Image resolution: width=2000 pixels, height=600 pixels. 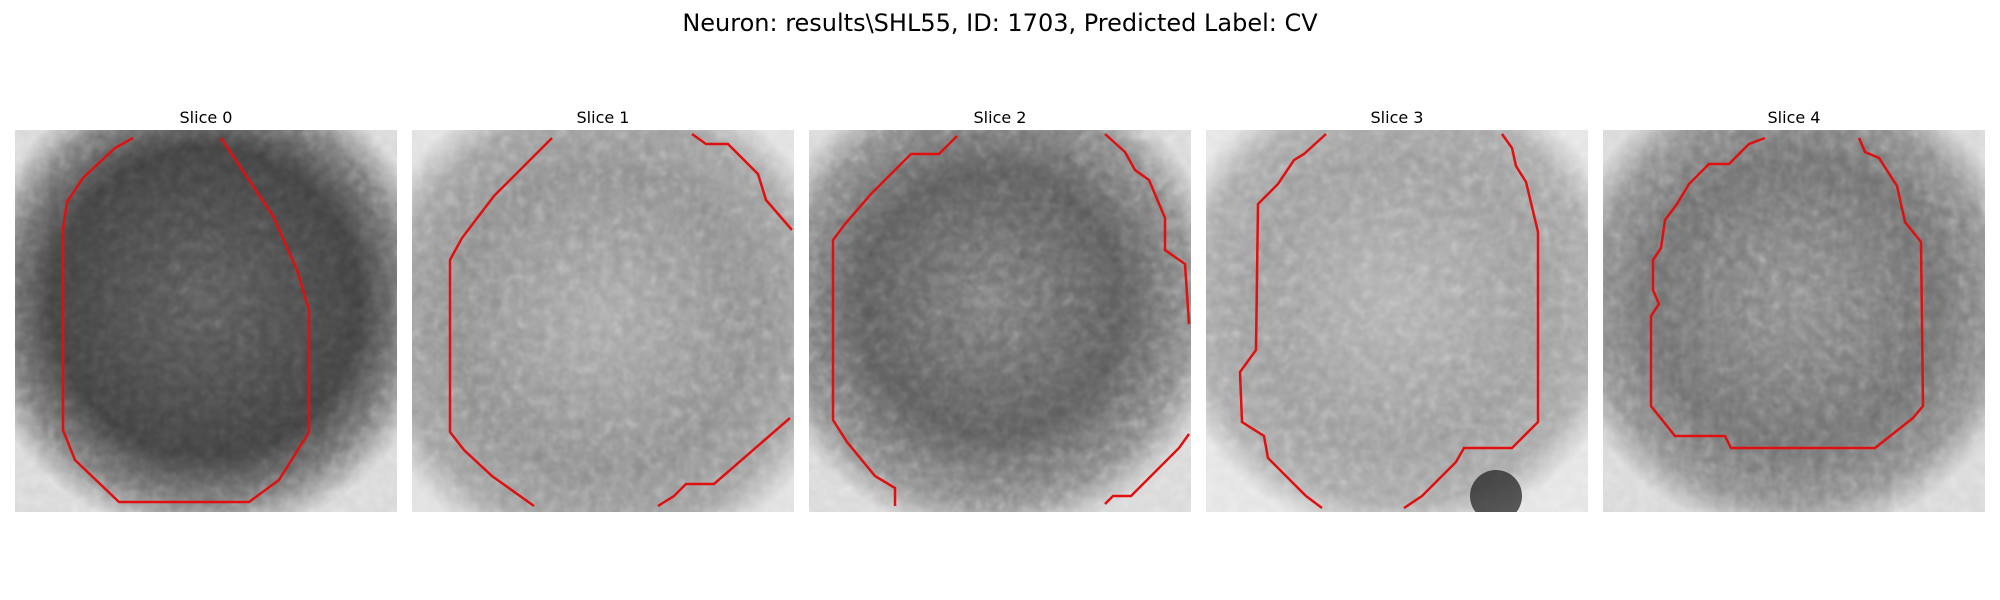 What do you see at coordinates (1000, 321) in the screenshot?
I see `slice-2-image` at bounding box center [1000, 321].